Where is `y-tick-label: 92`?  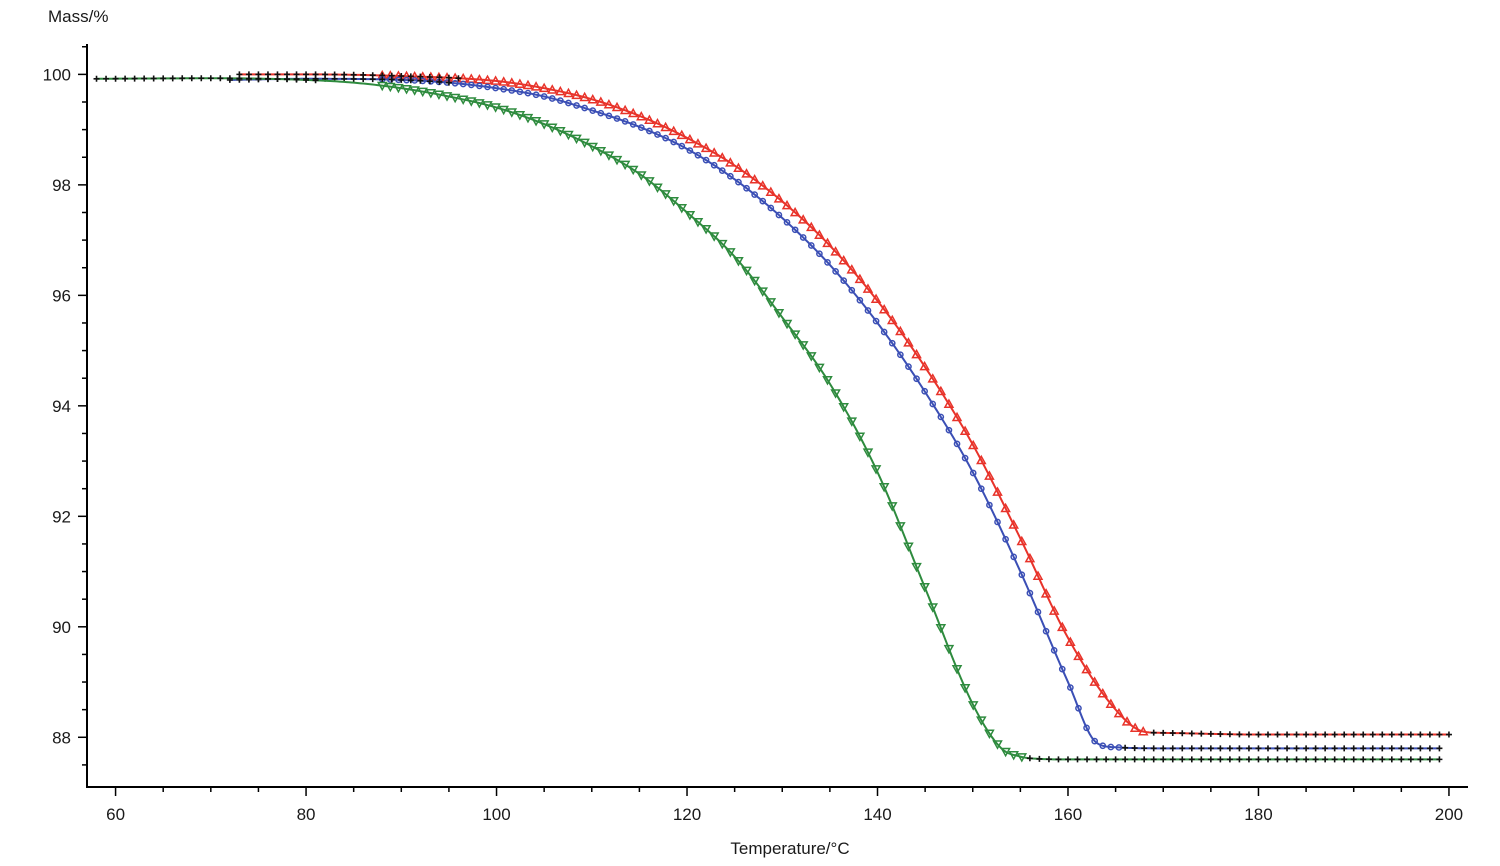 y-tick-label: 92 is located at coordinates (61, 516).